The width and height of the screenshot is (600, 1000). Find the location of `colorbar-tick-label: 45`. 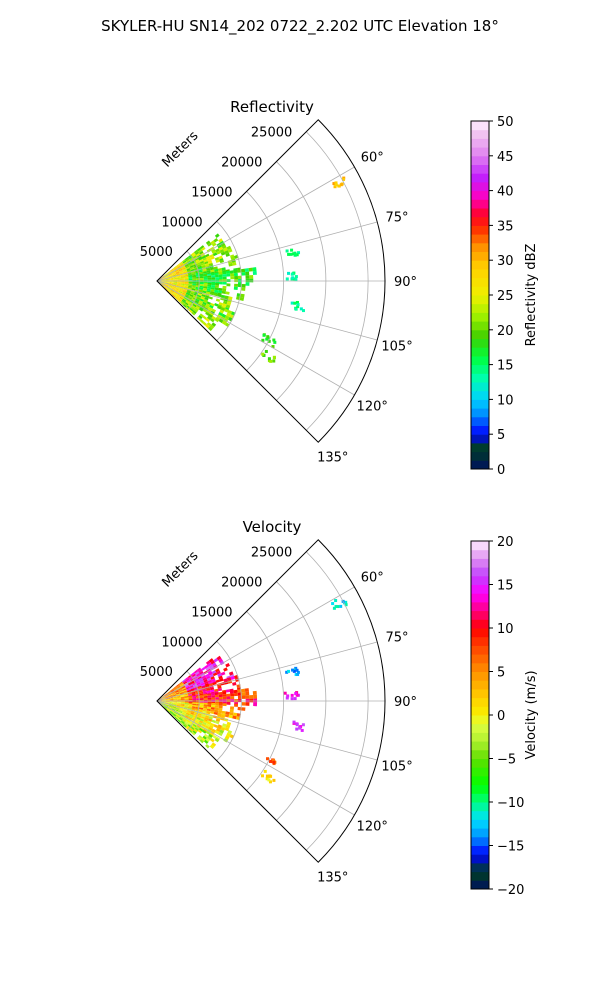

colorbar-tick-label: 45 is located at coordinates (505, 157).